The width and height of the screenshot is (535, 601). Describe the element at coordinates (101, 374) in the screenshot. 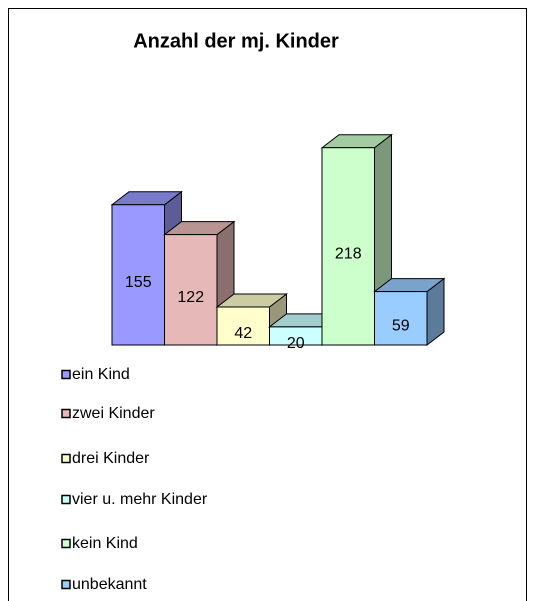

I see `legend-label: ein Kind` at that location.